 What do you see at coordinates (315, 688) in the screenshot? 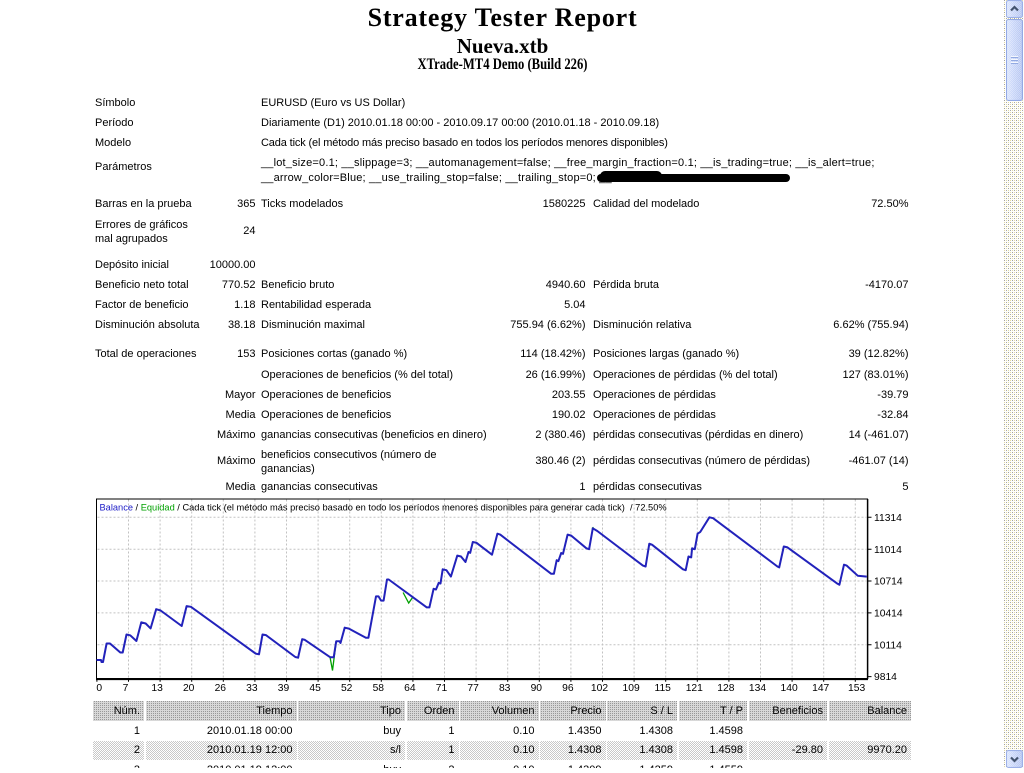
I see `svg-text: 45` at bounding box center [315, 688].